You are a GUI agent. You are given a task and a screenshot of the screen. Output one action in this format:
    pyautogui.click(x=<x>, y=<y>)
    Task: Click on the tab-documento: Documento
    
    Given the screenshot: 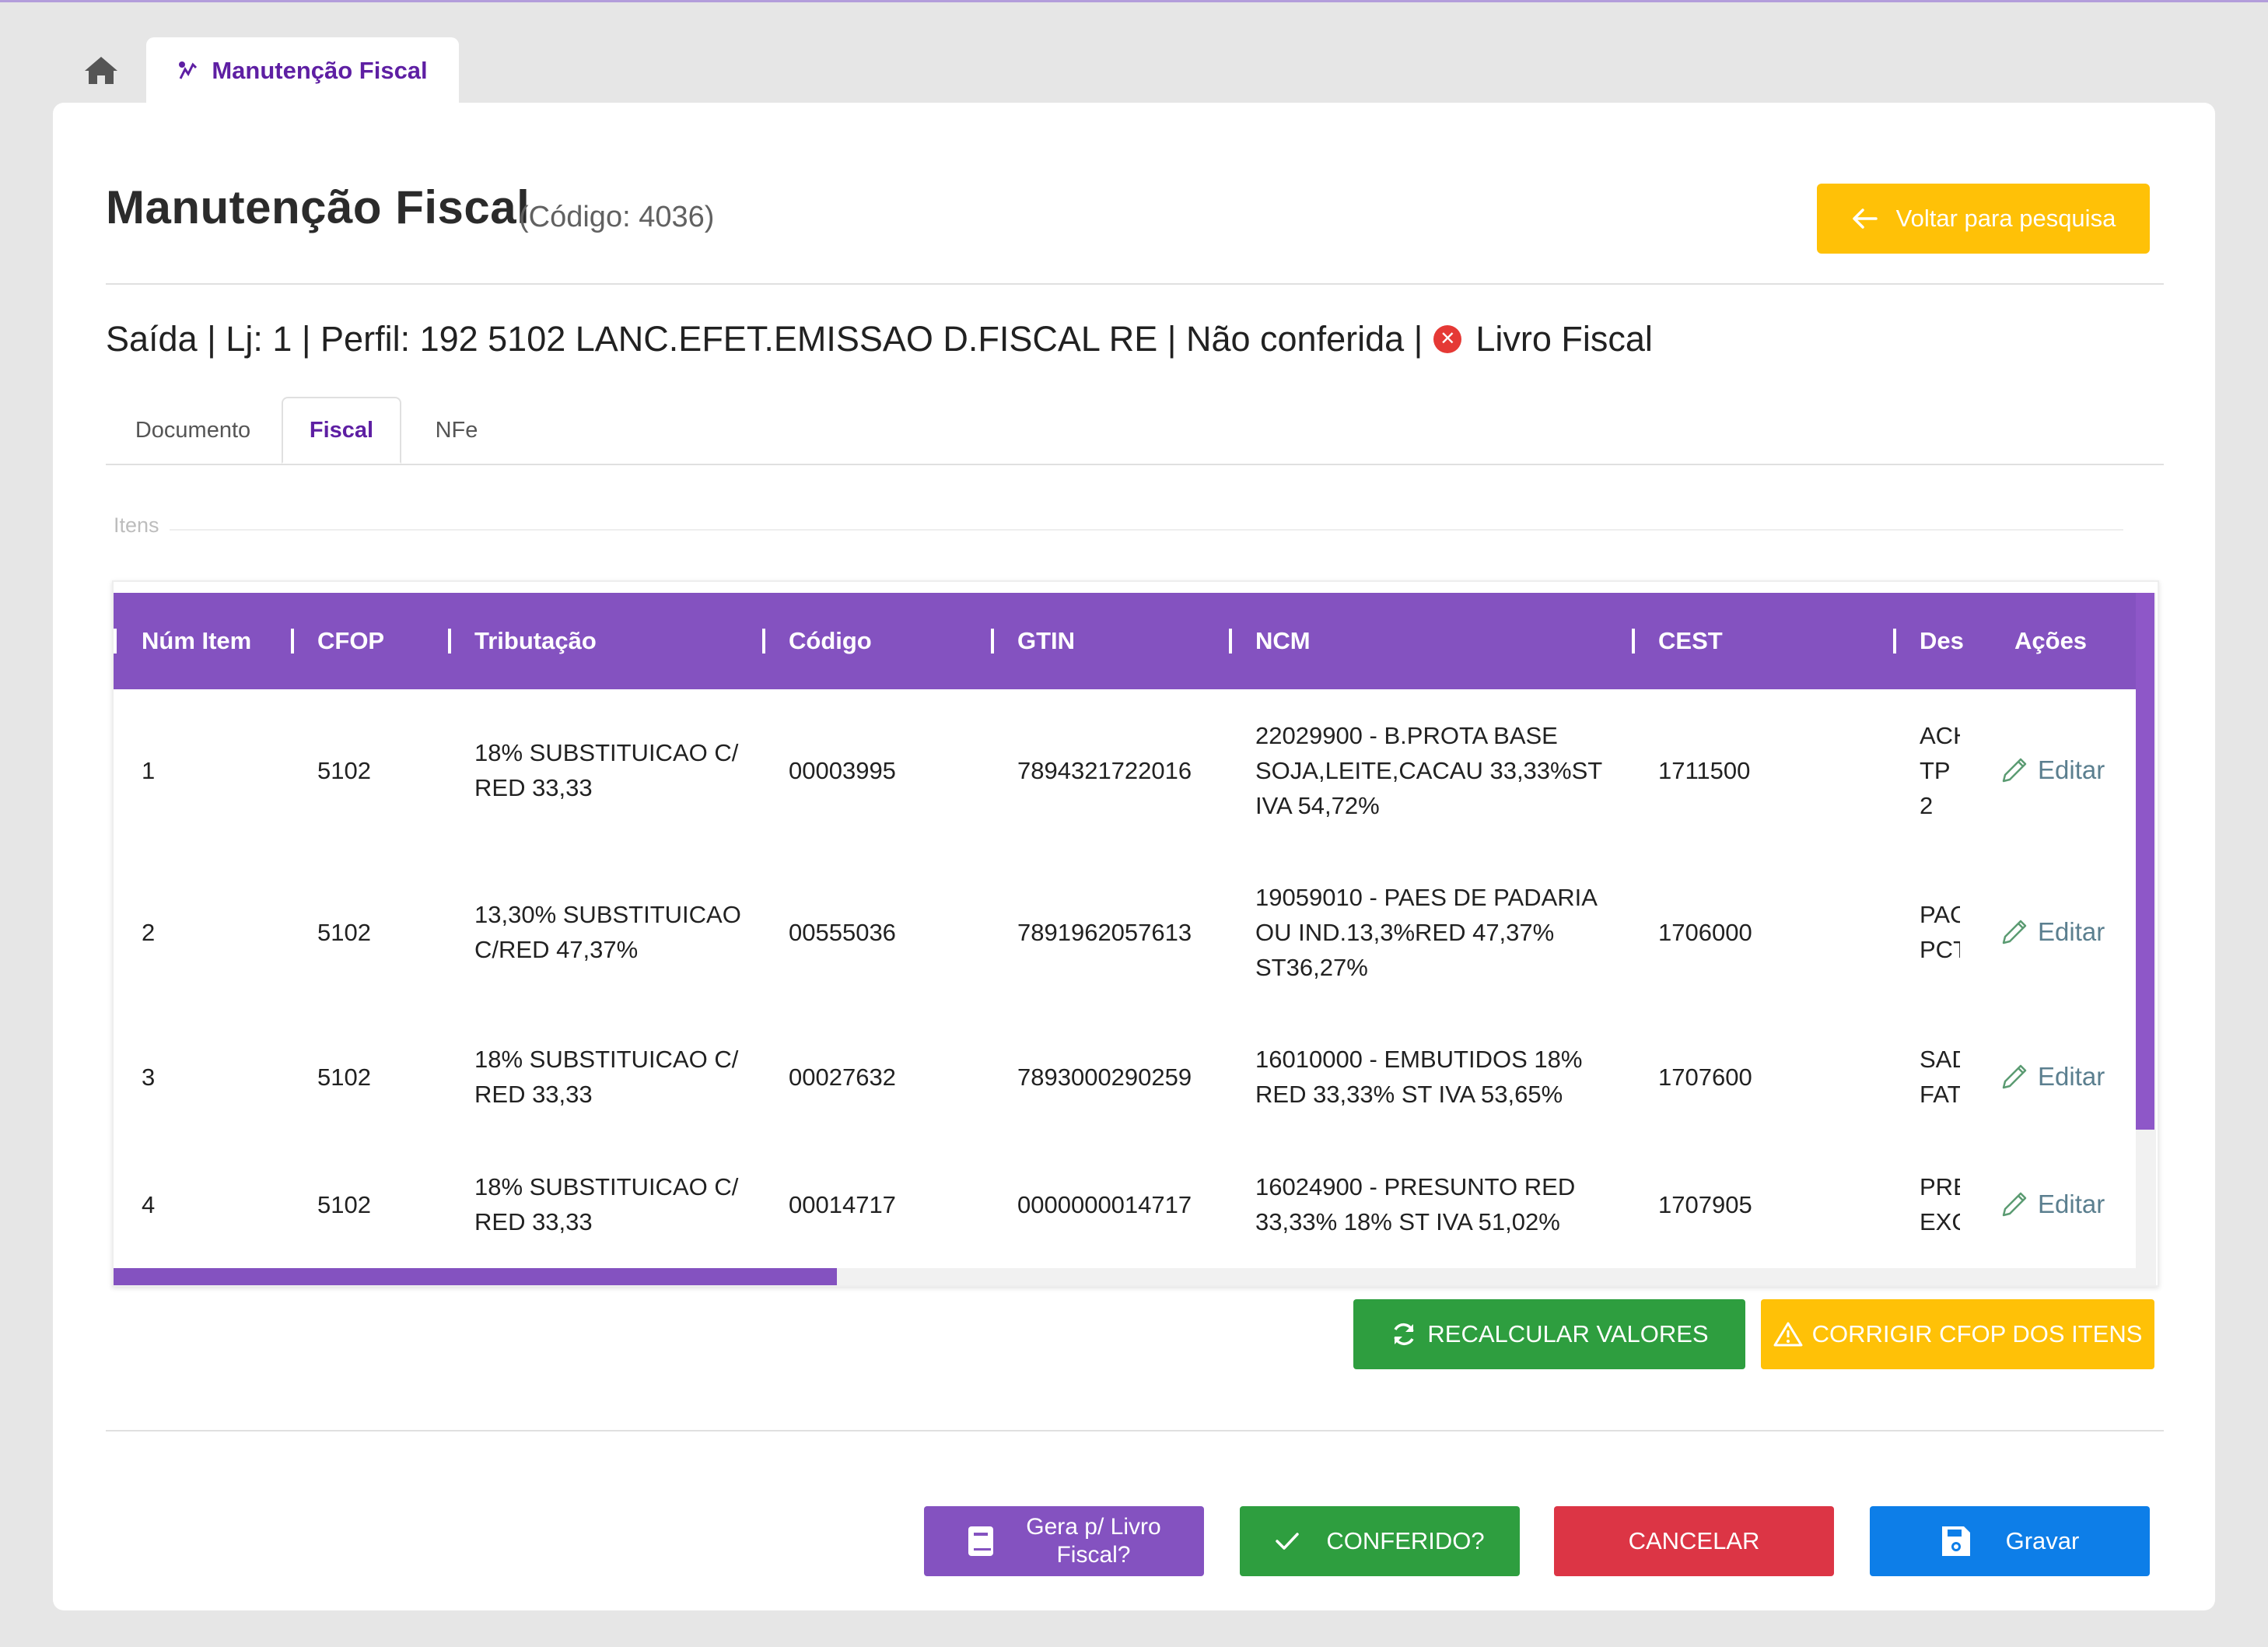 What is the action you would take?
    pyautogui.click(x=193, y=431)
    